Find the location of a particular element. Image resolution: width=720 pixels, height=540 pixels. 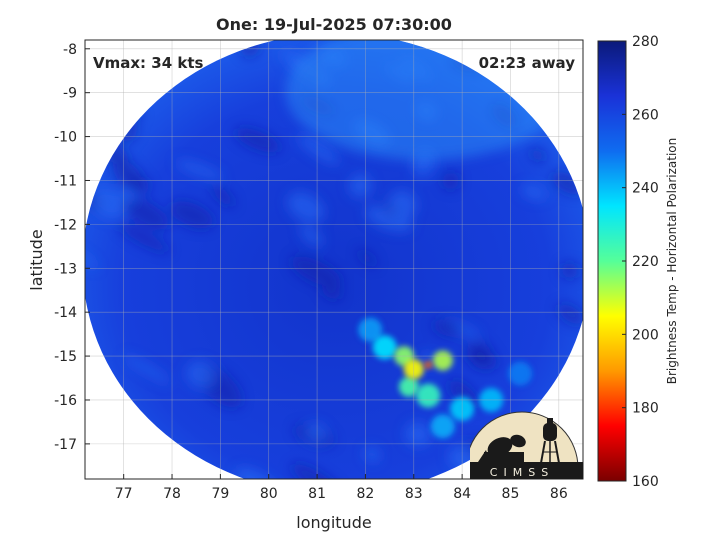

y-tick-label: -16 is located at coordinates (65, 401).